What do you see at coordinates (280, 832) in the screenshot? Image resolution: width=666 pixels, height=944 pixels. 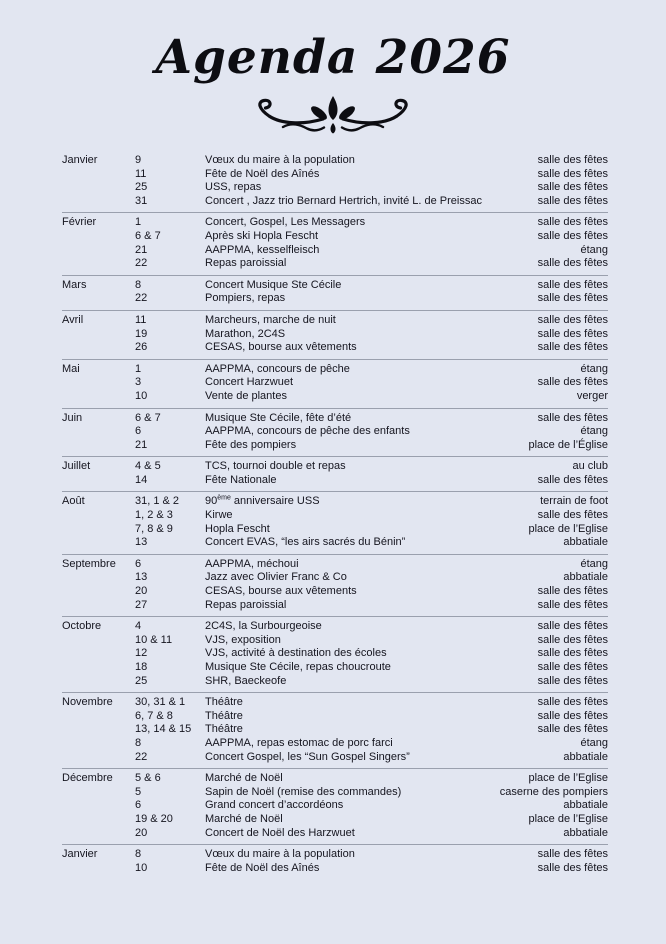 I see `event-label: Concert de Noël des Harzwuet` at bounding box center [280, 832].